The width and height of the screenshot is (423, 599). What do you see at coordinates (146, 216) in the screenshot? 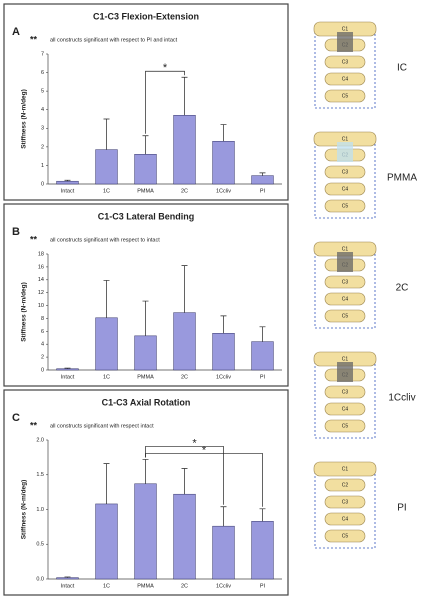
I see `chart-title: C1-C3 Lateral Bending` at bounding box center [146, 216].